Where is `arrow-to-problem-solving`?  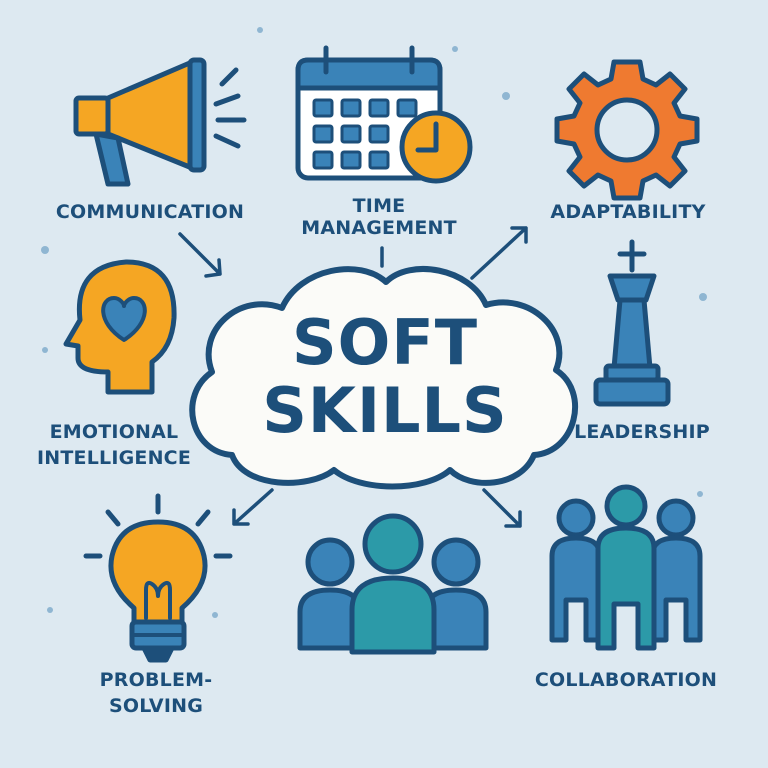 arrow-to-problem-solving is located at coordinates (253, 507).